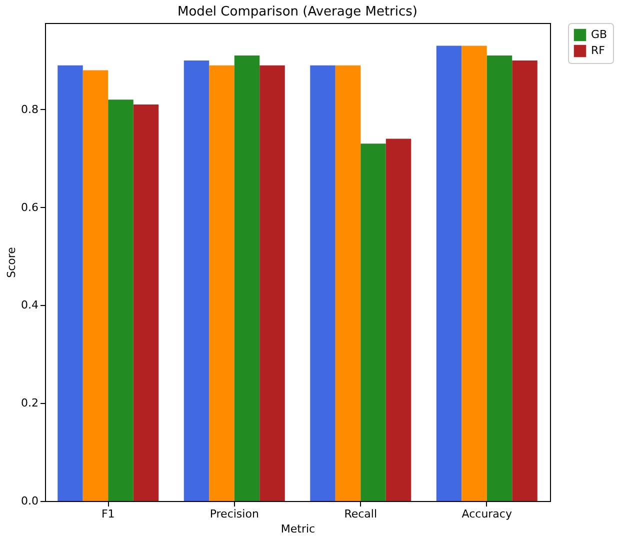 Image resolution: width=633 pixels, height=554 pixels. What do you see at coordinates (29, 305) in the screenshot?
I see `y-tick-label: 0.4` at bounding box center [29, 305].